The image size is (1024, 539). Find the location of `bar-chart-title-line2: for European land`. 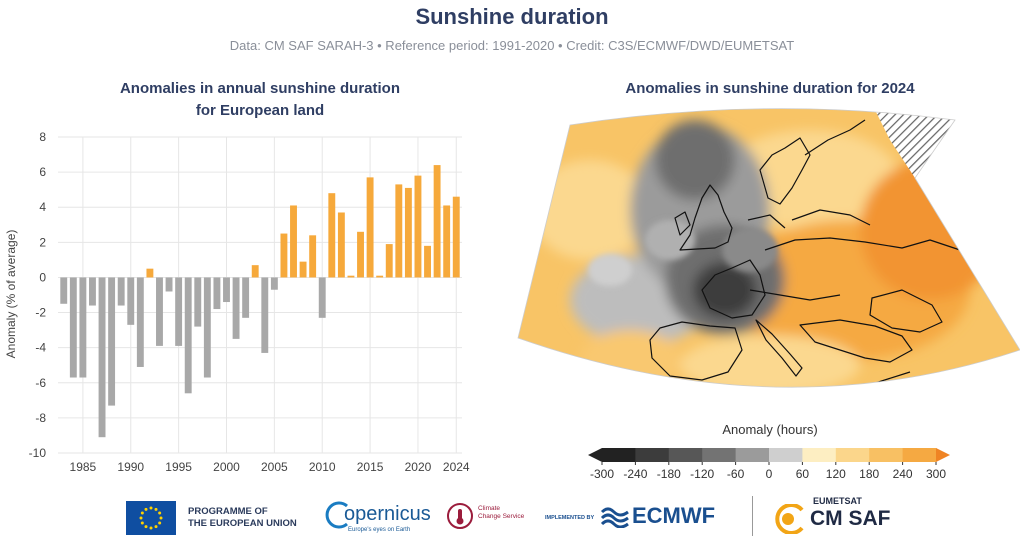

bar-chart-title-line2: for European land is located at coordinates (260, 110).